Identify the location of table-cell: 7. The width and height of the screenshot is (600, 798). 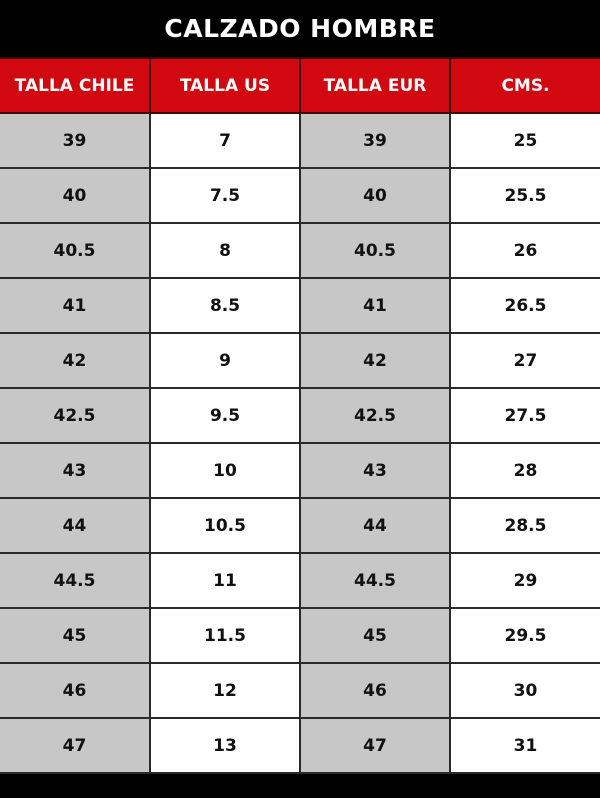
(225, 140).